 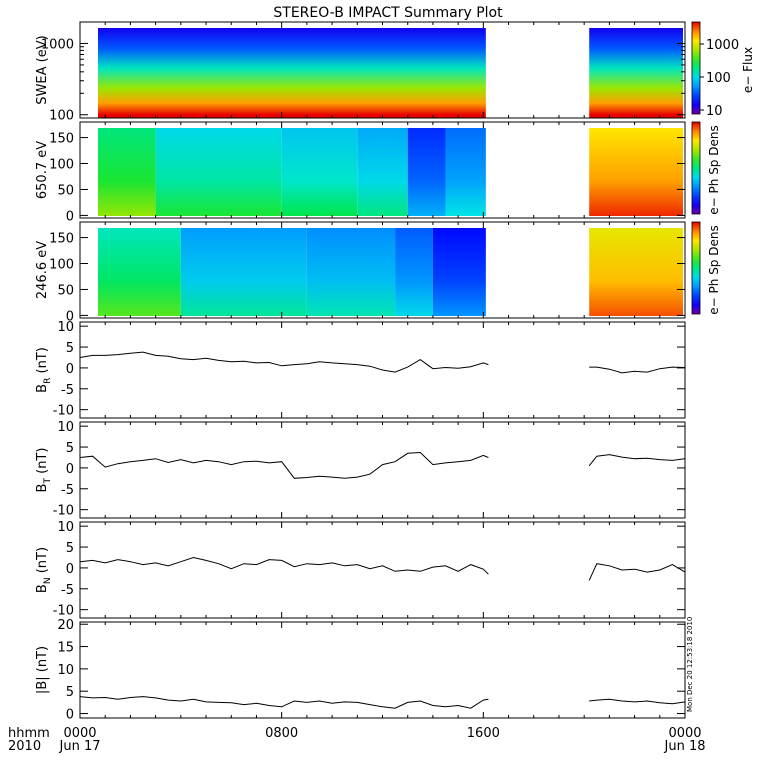 What do you see at coordinates (44, 370) in the screenshot?
I see `y-axis-label: BR (nT)` at bounding box center [44, 370].